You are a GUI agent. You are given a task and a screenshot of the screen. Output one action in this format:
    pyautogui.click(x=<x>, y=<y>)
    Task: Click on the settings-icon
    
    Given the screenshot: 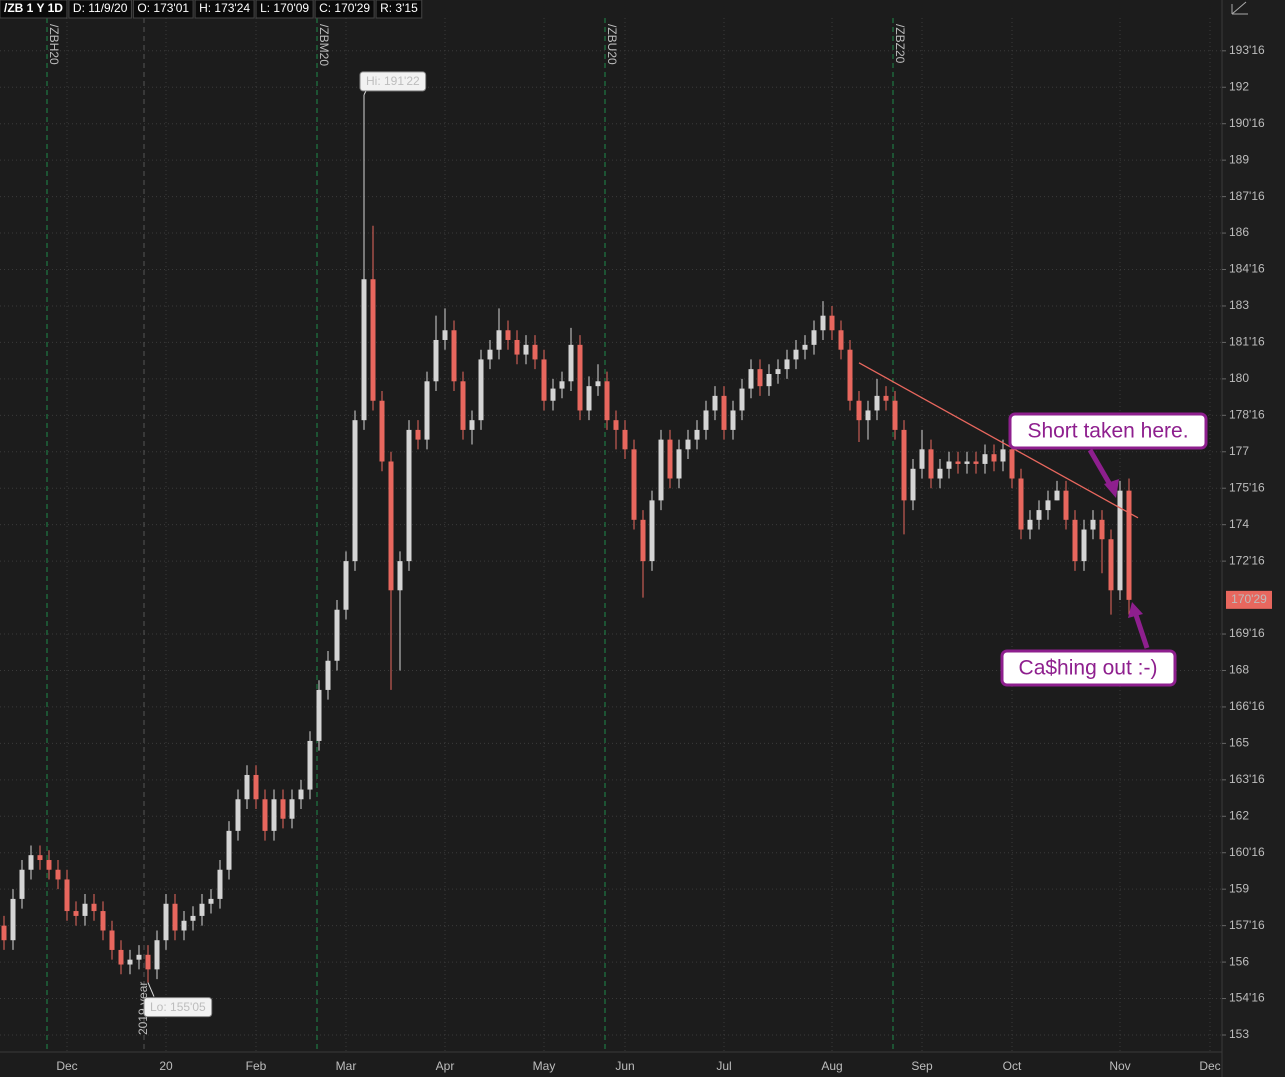 What is the action you would take?
    pyautogui.click(x=1239, y=8)
    